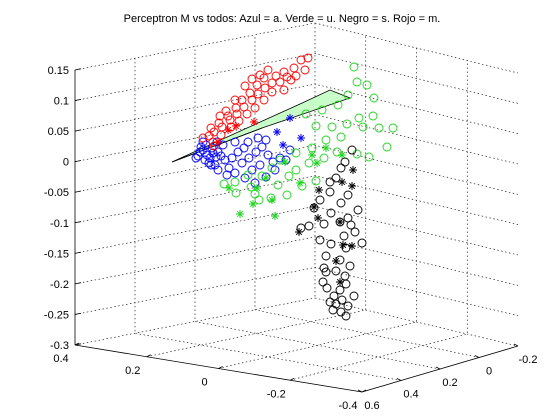 This screenshot has height=420, width=560. Describe the element at coordinates (59, 224) in the screenshot. I see `z-tick-label: -0.1` at that location.